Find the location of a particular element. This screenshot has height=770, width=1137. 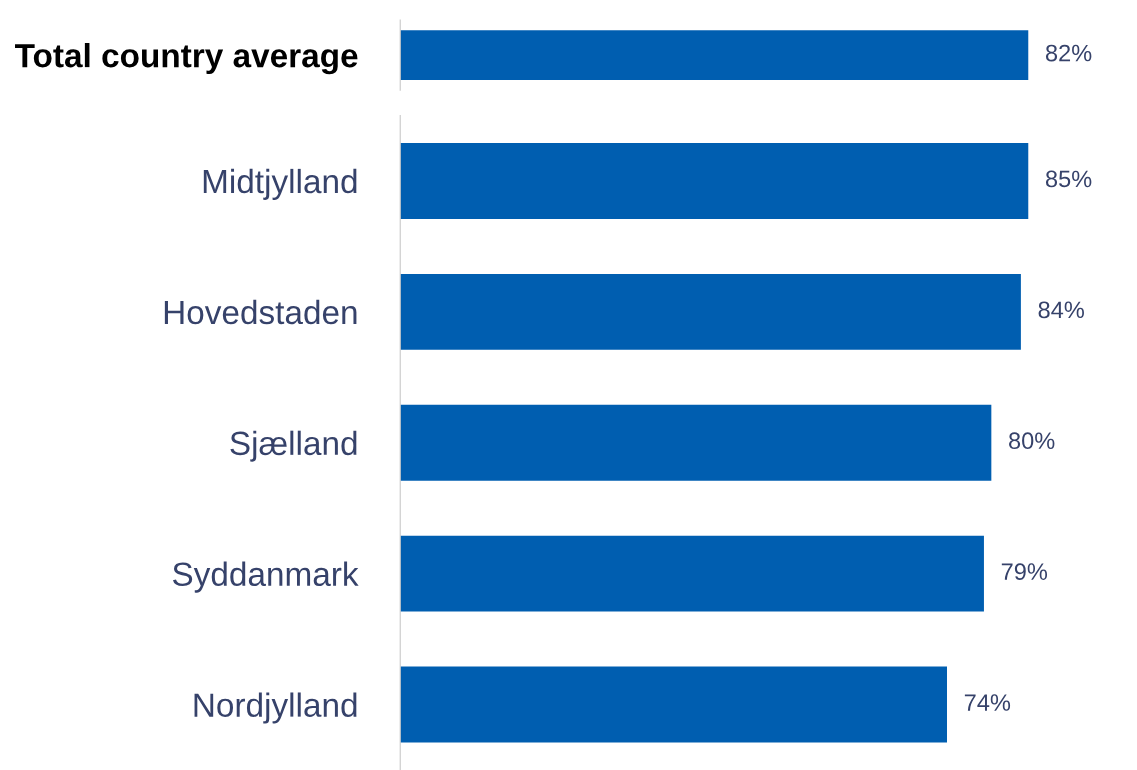

y-tick-label: Syddanmark is located at coordinates (265, 577).